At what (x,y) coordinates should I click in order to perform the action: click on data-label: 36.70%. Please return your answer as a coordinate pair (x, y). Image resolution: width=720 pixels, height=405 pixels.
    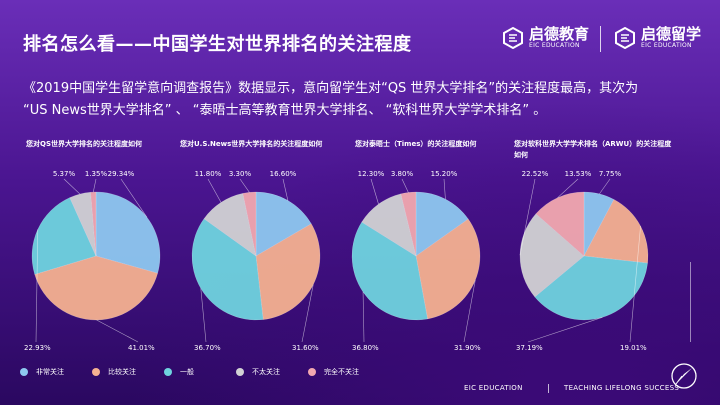
    Looking at the image, I should click on (207, 348).